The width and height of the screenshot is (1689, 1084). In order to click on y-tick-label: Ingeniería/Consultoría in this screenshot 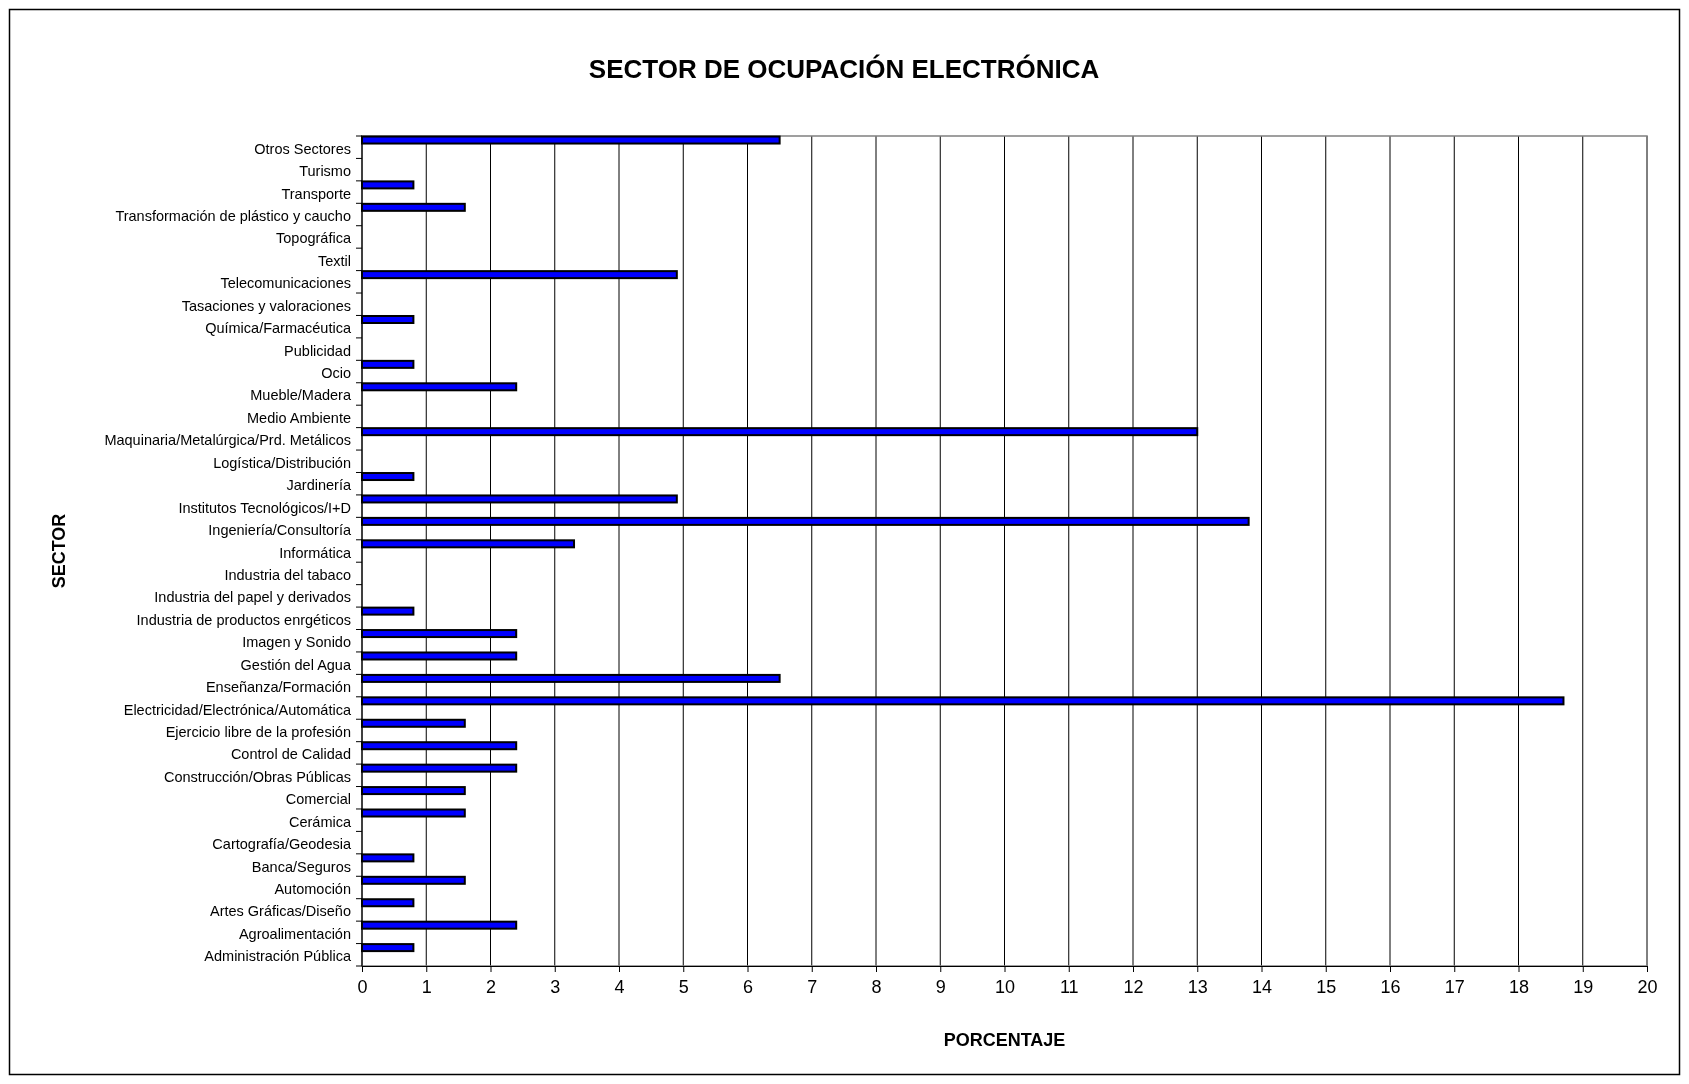, I will do `click(280, 530)`.